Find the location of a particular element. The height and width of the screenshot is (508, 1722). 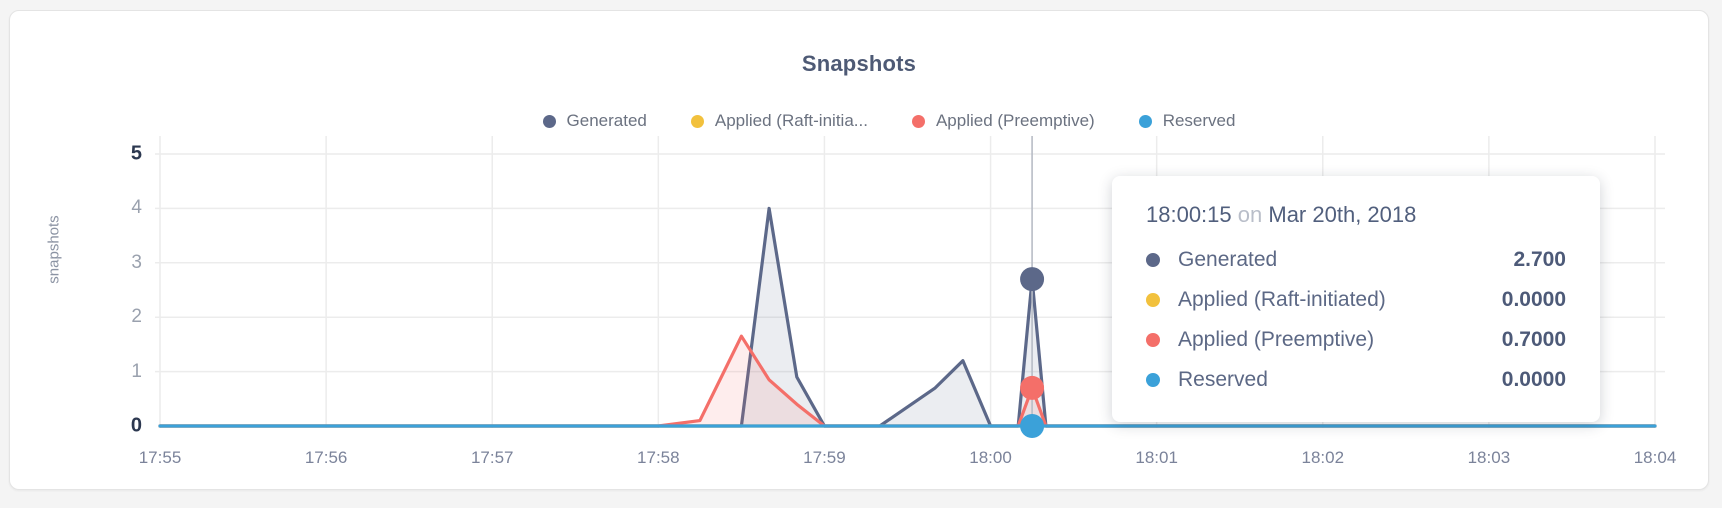

tooltip-series-value: 0.7000 is located at coordinates (1533, 339).